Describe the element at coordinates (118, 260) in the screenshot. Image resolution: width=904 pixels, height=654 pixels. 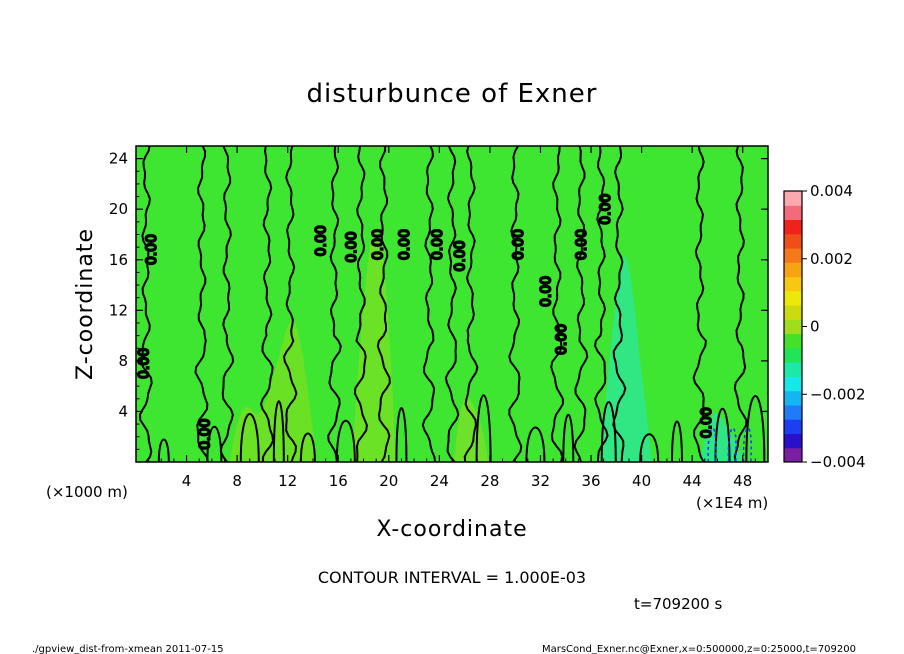
I see `y-tick-label: 16` at that location.